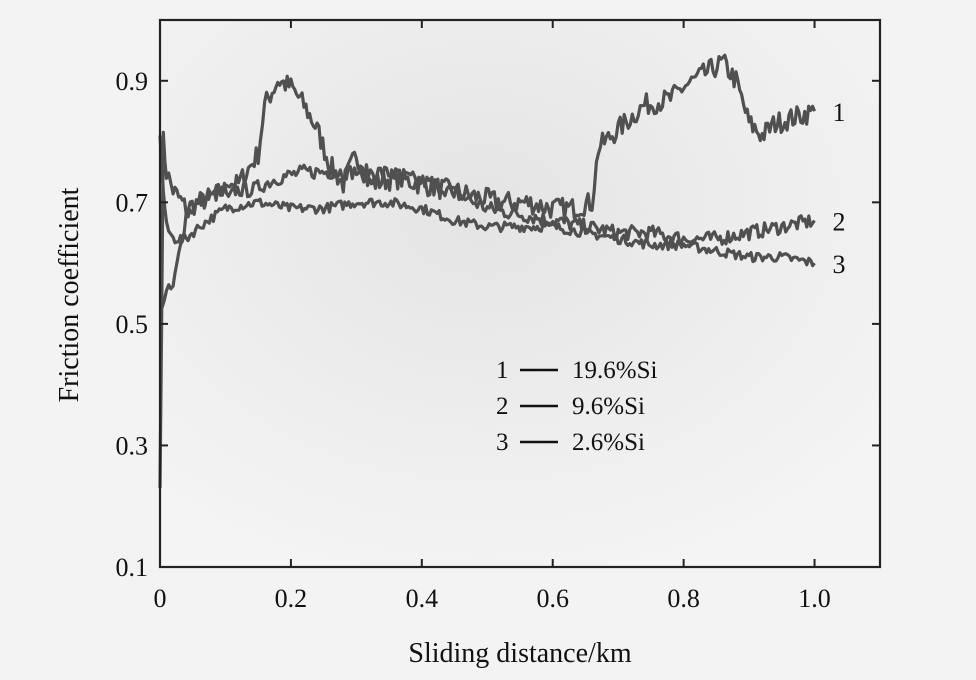 Image resolution: width=976 pixels, height=680 pixels. What do you see at coordinates (552, 598) in the screenshot?
I see `x-tick-label: 0.6` at bounding box center [552, 598].